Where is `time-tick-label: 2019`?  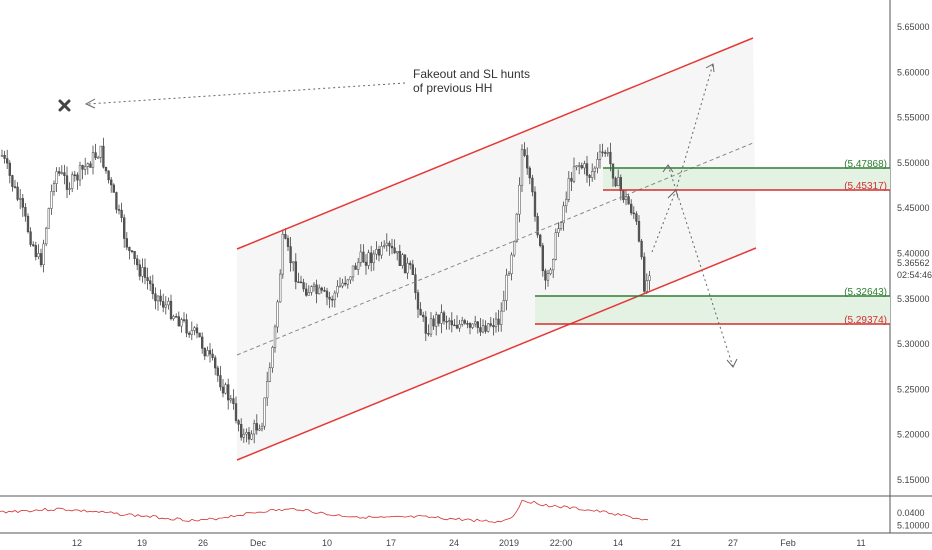 time-tick-label: 2019 is located at coordinates (509, 543).